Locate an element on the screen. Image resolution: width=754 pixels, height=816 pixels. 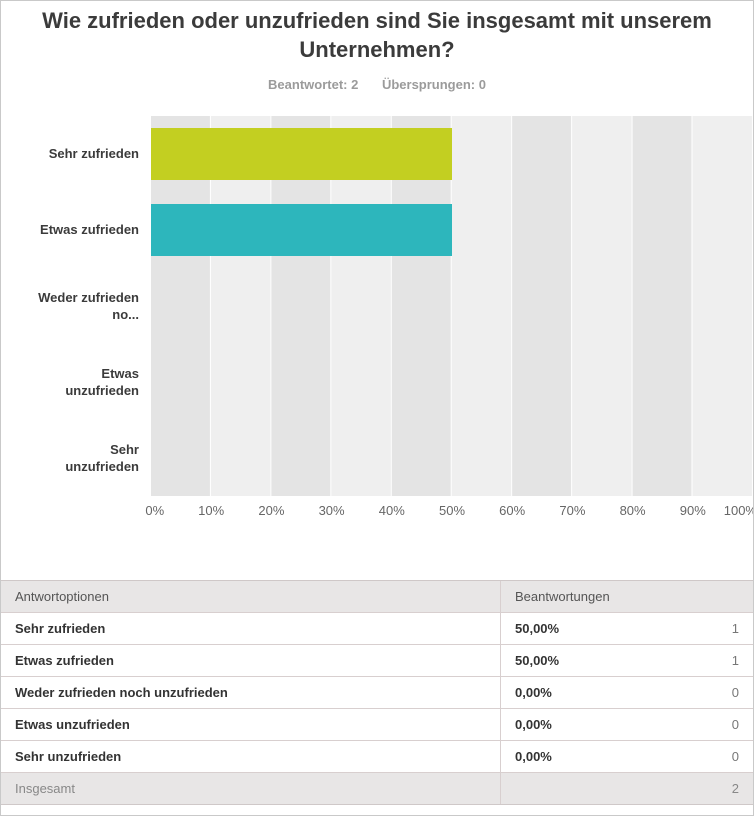
table-footer-row: Insgesamt 2 is located at coordinates (377, 789).